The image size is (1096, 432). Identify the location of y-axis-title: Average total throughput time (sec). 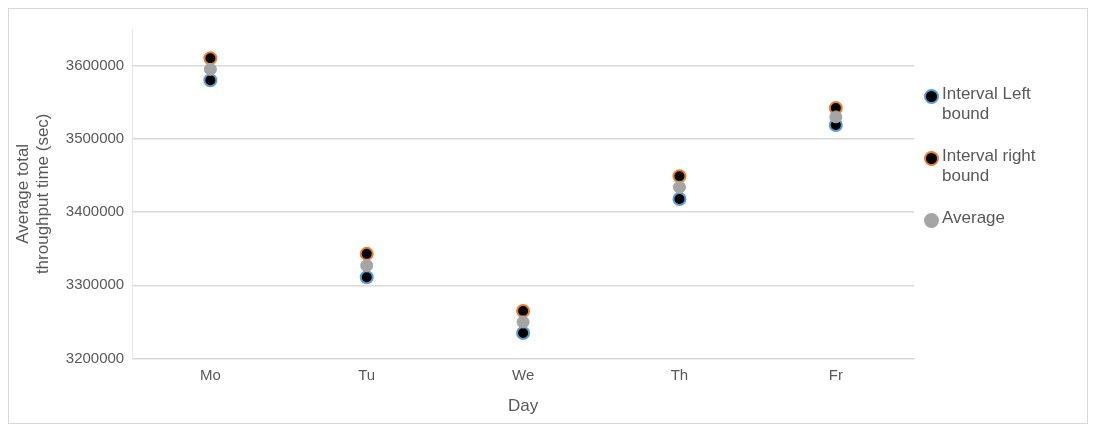
(32, 194).